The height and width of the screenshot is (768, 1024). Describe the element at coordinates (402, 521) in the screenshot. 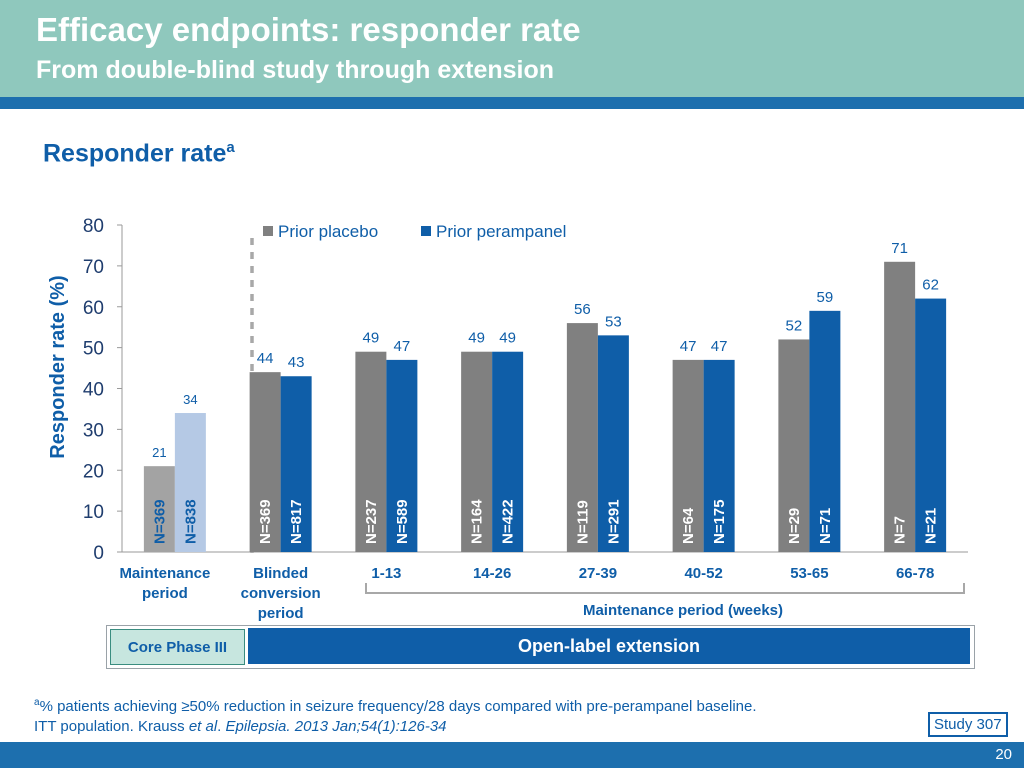

I see `n-label: N=589` at that location.